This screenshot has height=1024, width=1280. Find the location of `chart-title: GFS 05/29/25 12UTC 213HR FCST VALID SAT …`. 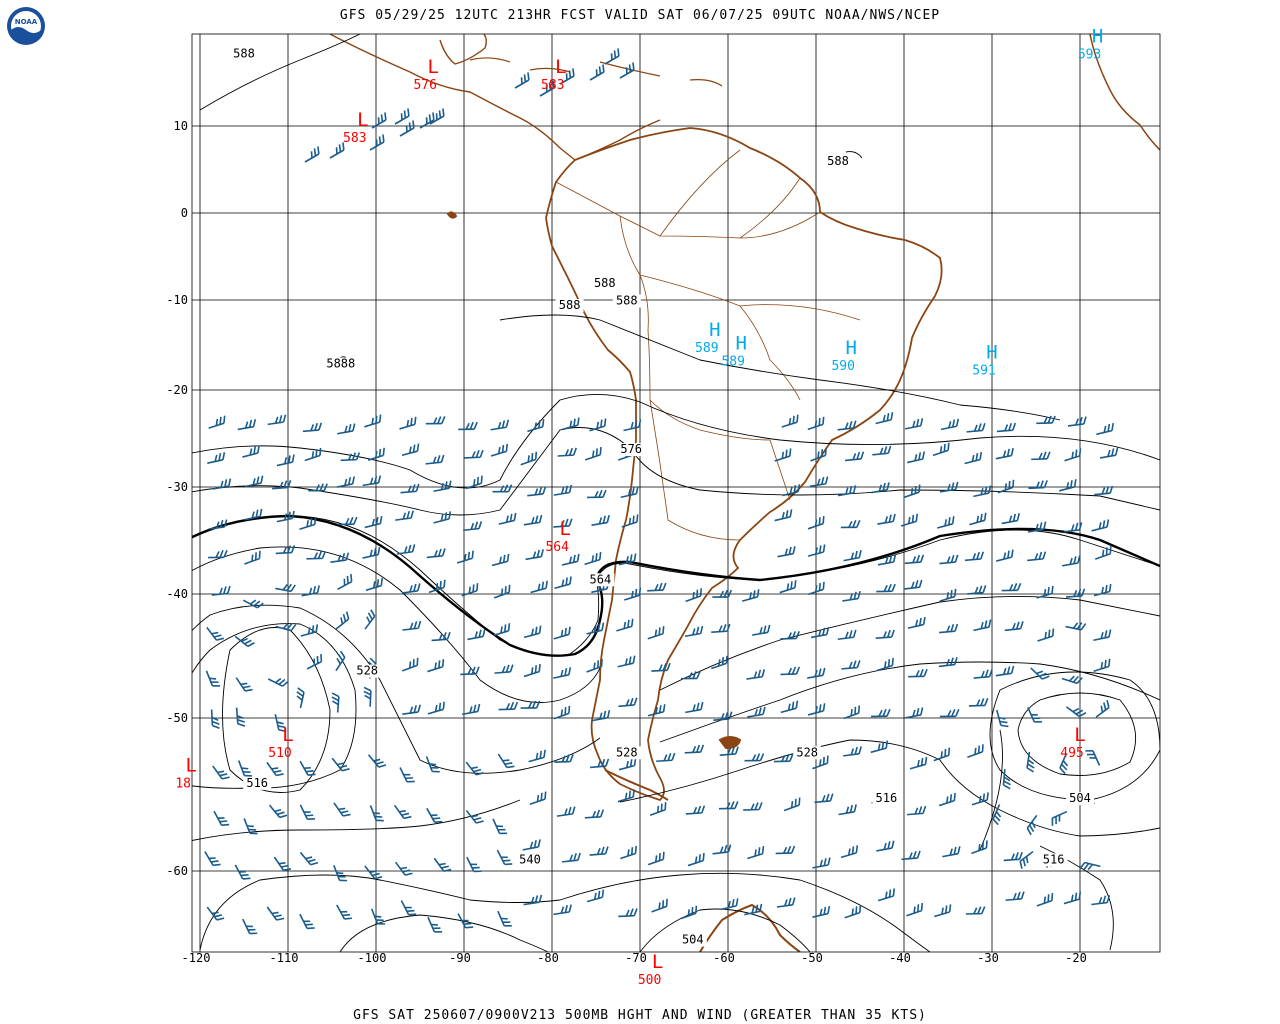

chart-title: GFS 05/29/25 12UTC 213HR FCST VALID SAT … is located at coordinates (640, 15).